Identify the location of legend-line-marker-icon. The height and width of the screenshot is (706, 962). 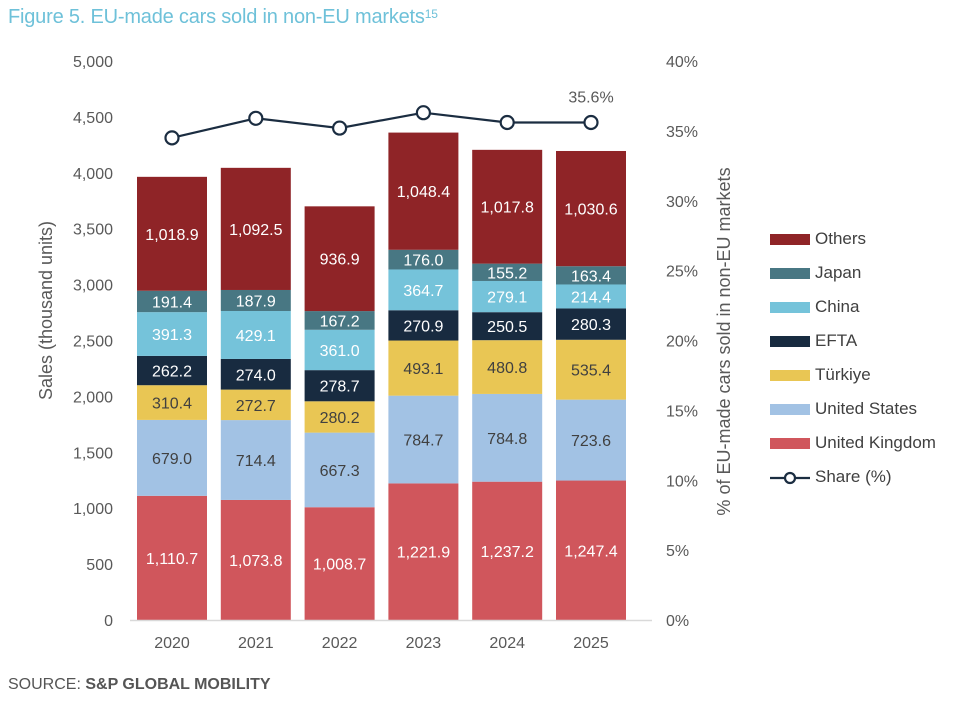
(790, 477).